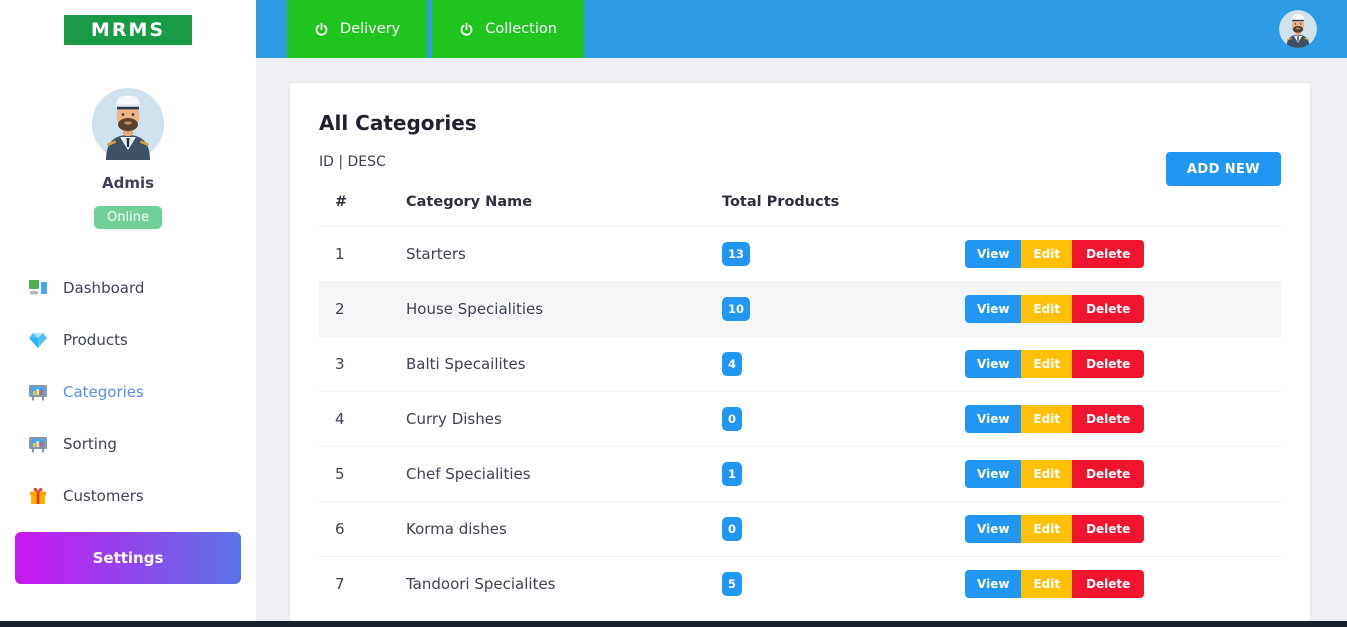  Describe the element at coordinates (732, 473) in the screenshot. I see `total-products-badge: 1` at that location.